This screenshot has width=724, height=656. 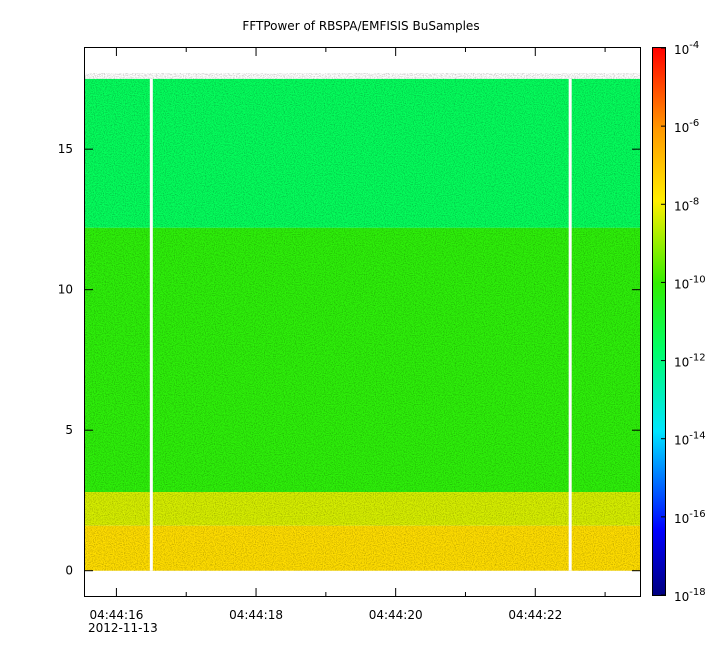 What do you see at coordinates (690, 439) in the screenshot?
I see `colorbar-tick-label: 10⁻¹⁴` at bounding box center [690, 439].